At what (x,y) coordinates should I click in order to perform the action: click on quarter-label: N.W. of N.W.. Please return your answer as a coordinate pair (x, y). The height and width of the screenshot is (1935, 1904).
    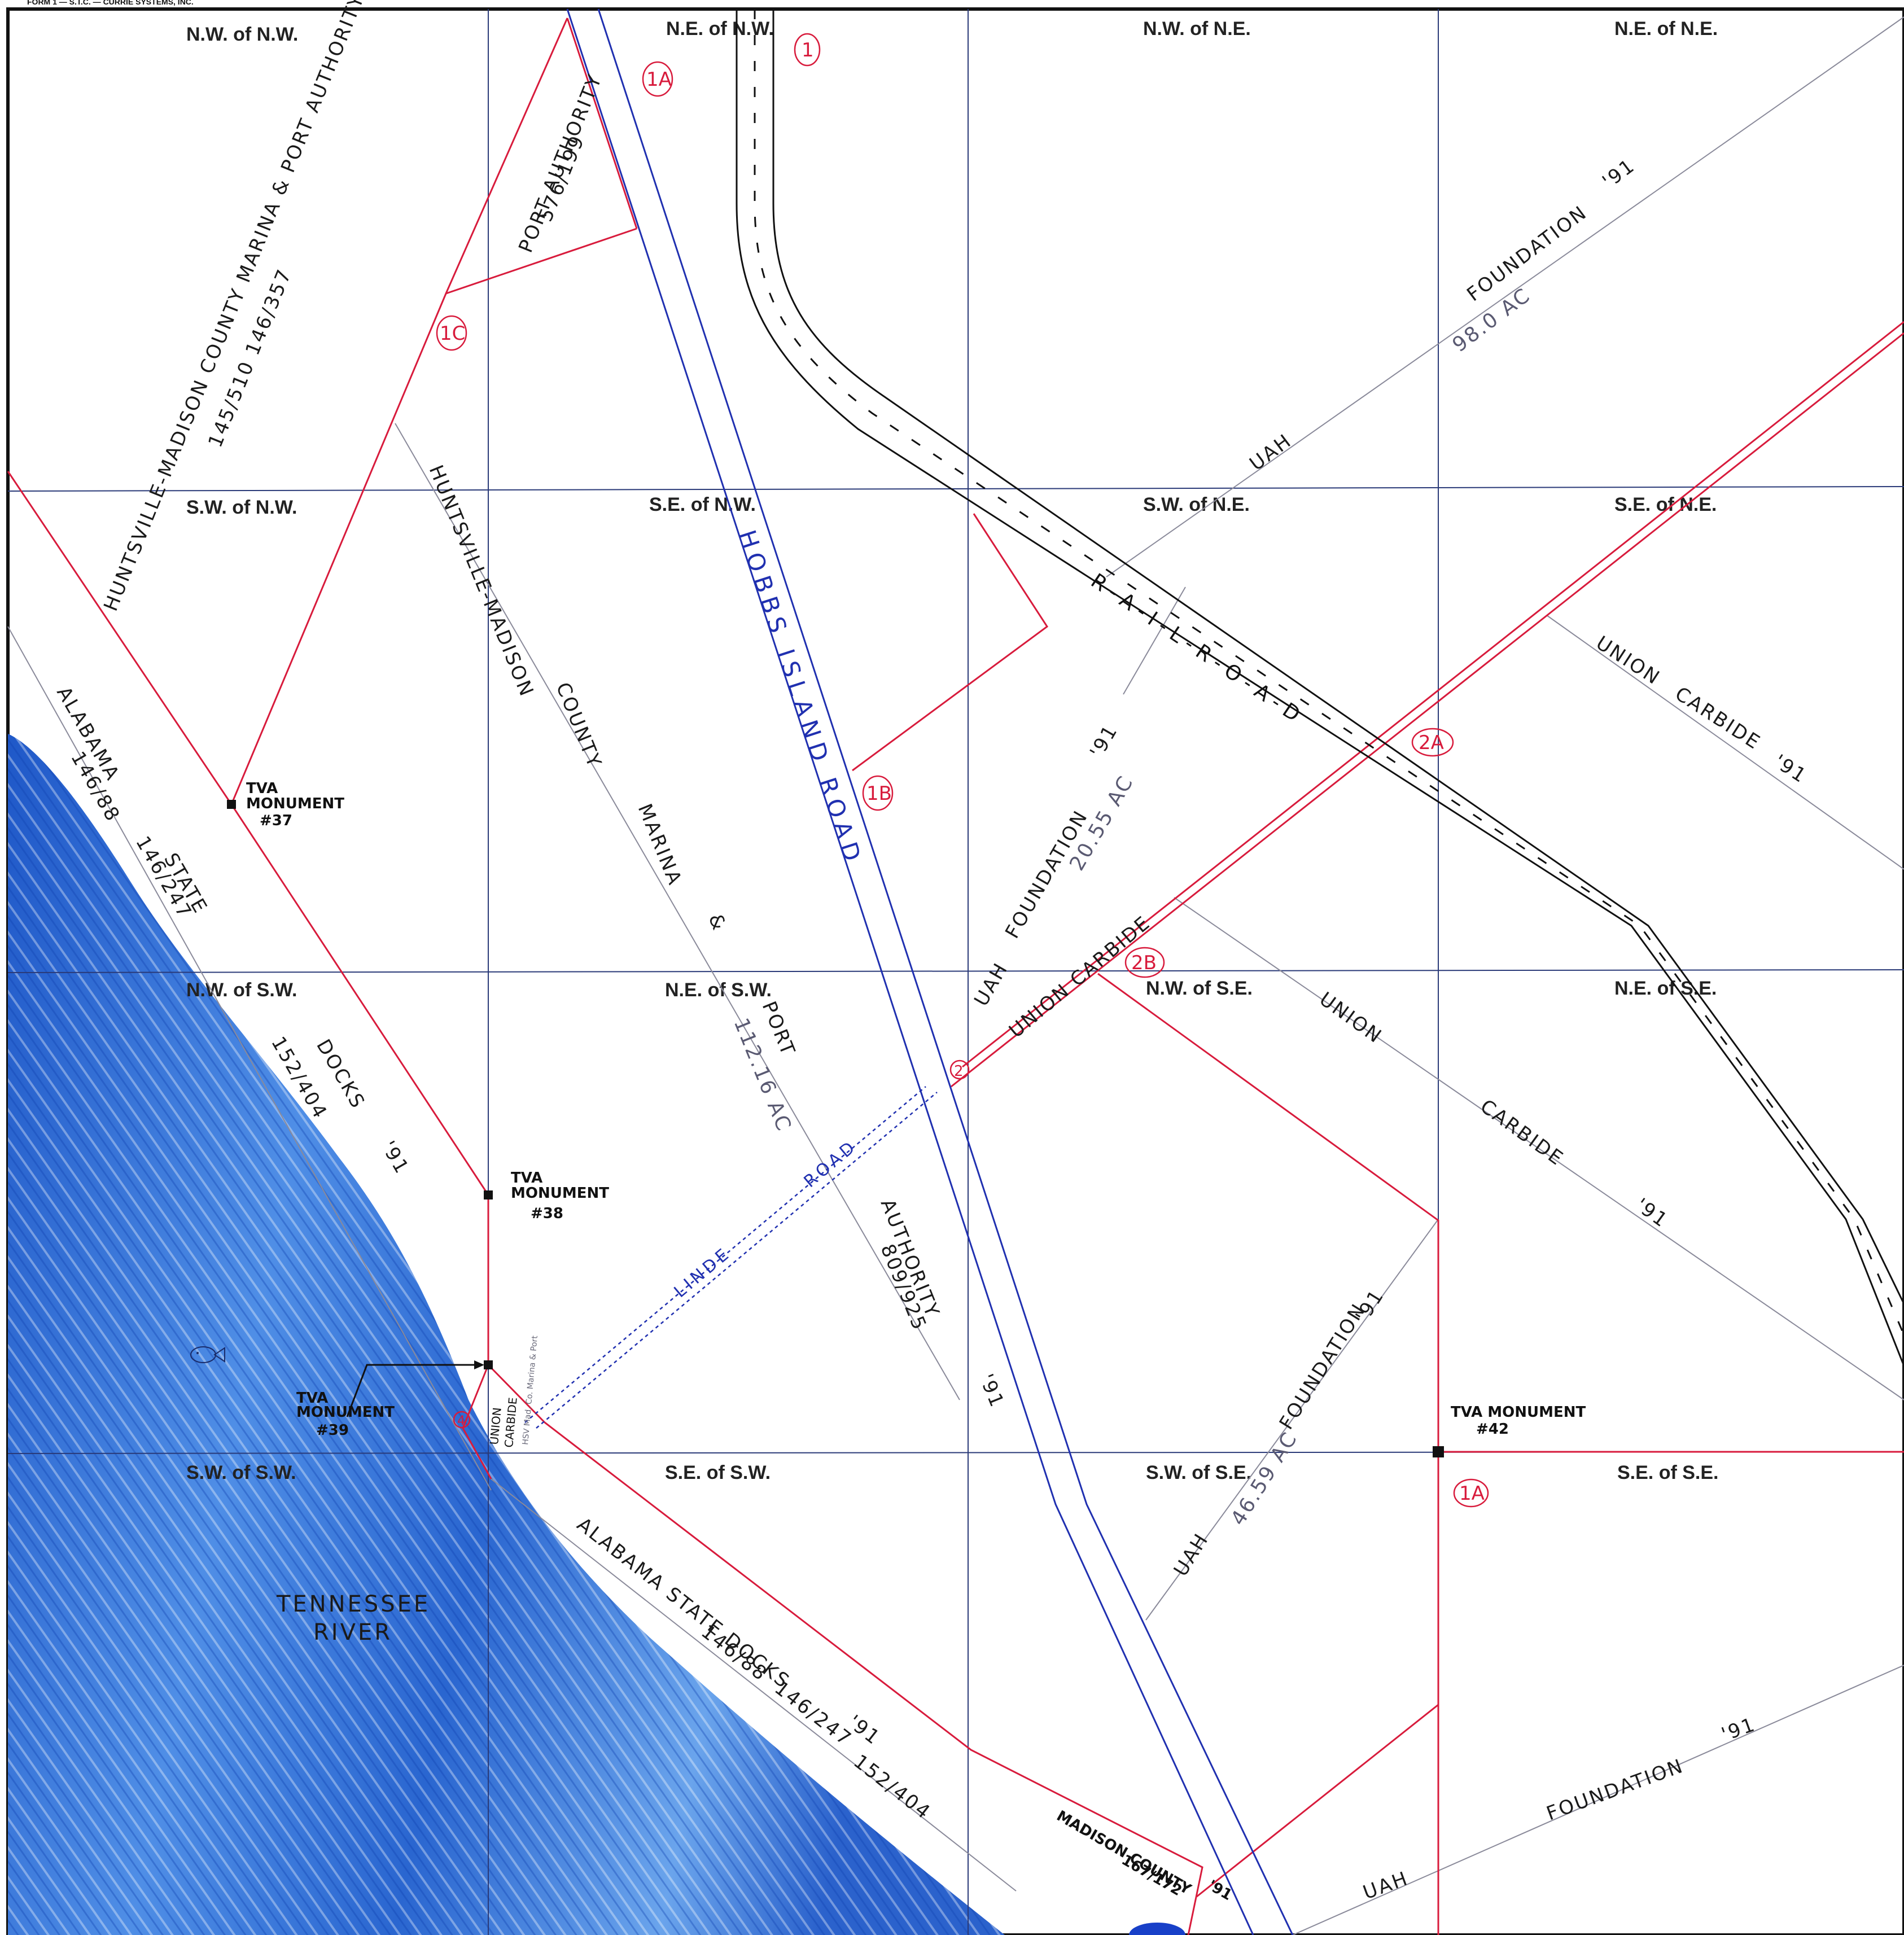
    Looking at the image, I should click on (242, 34).